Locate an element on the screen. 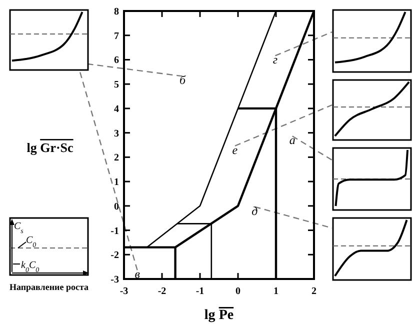 The image size is (415, 334). annotation: г is located at coordinates (275, 59).